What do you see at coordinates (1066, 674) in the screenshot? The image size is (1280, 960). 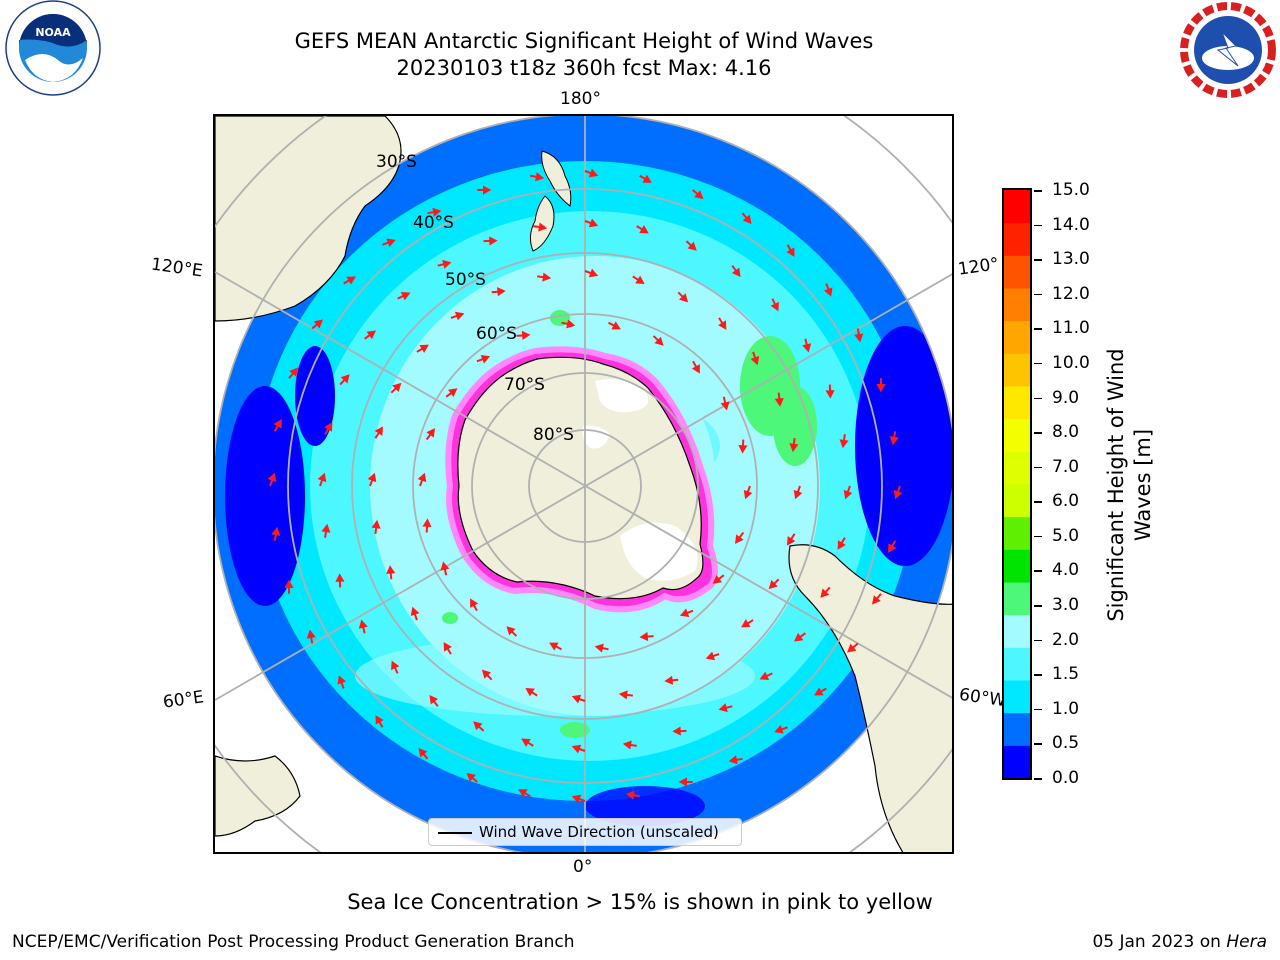 I see `colorbar-tick-label: 1.5` at bounding box center [1066, 674].